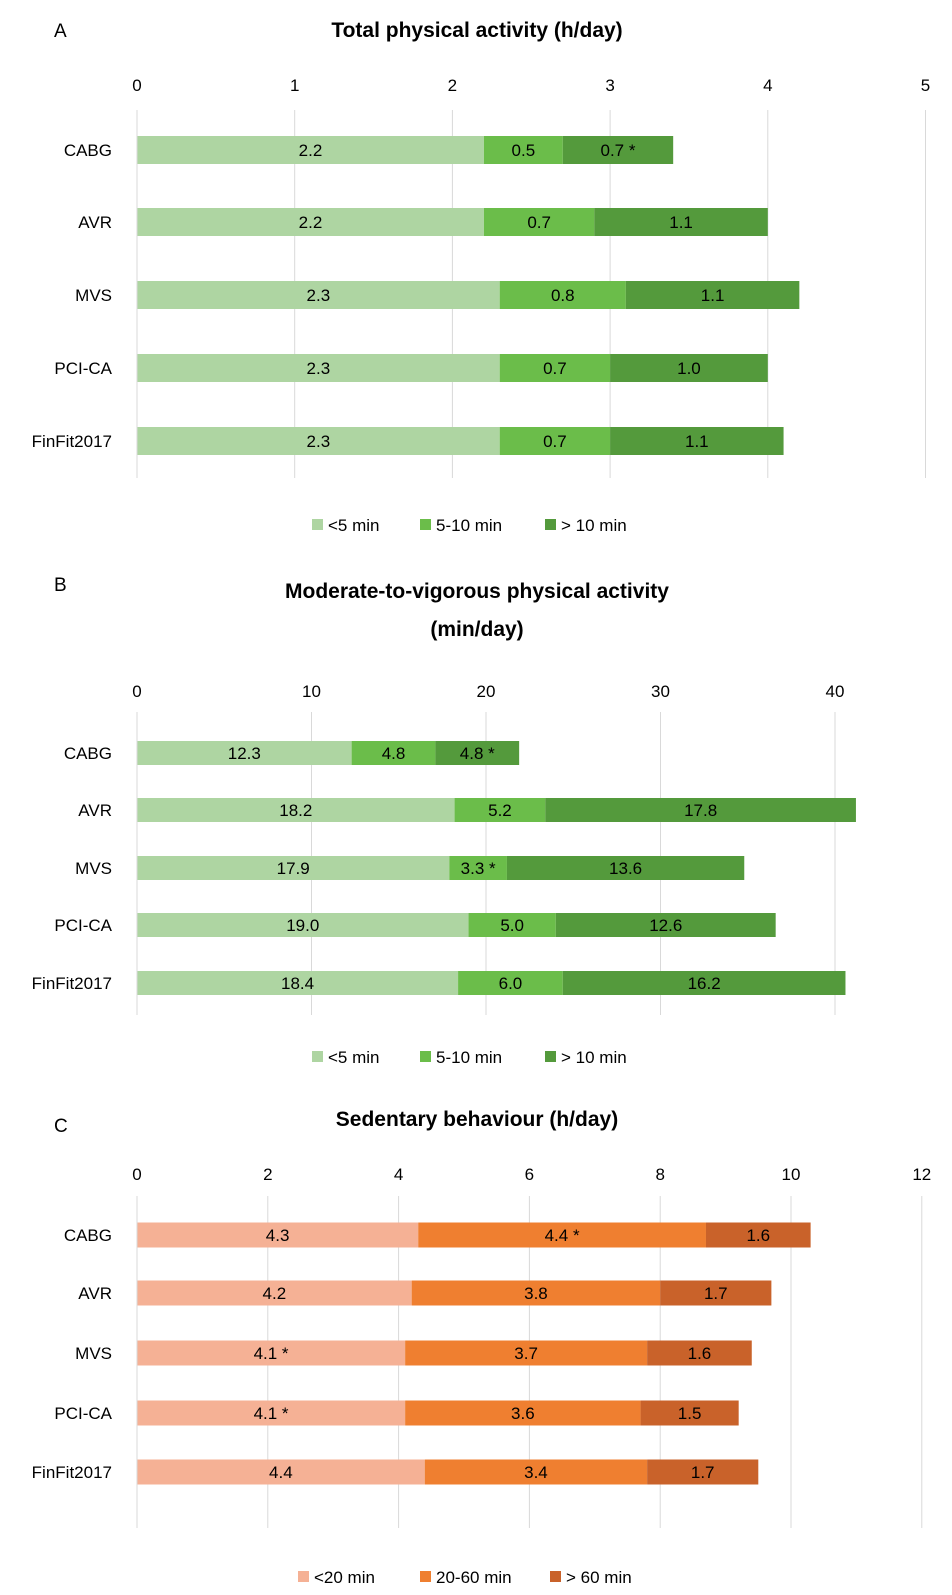  Describe the element at coordinates (311, 150) in the screenshot. I see `panel-a-data-label-0-0: 2.2` at that location.